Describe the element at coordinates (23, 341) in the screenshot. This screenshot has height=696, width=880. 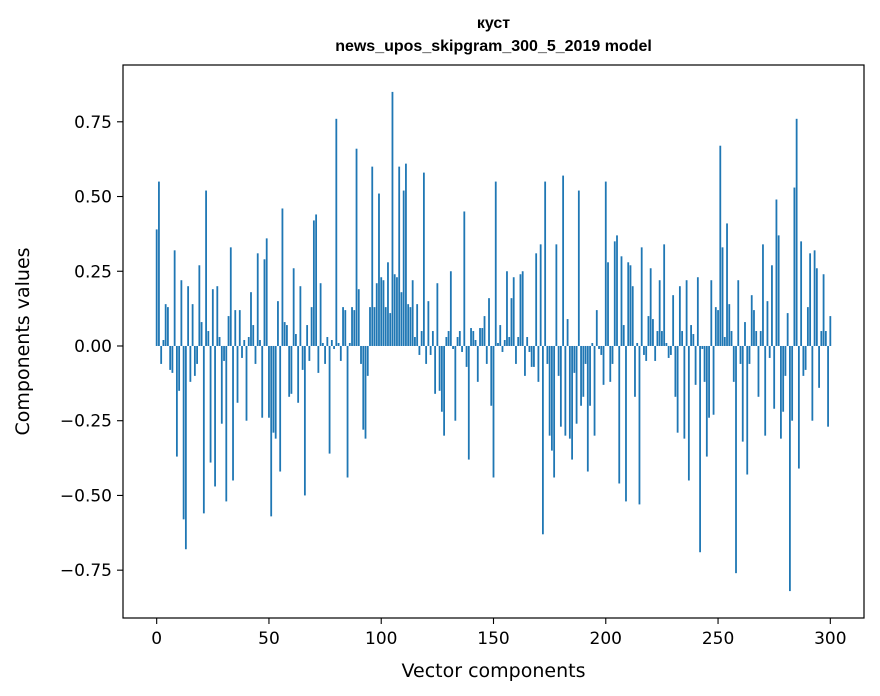
I see `y-axis-label: Components values` at that location.